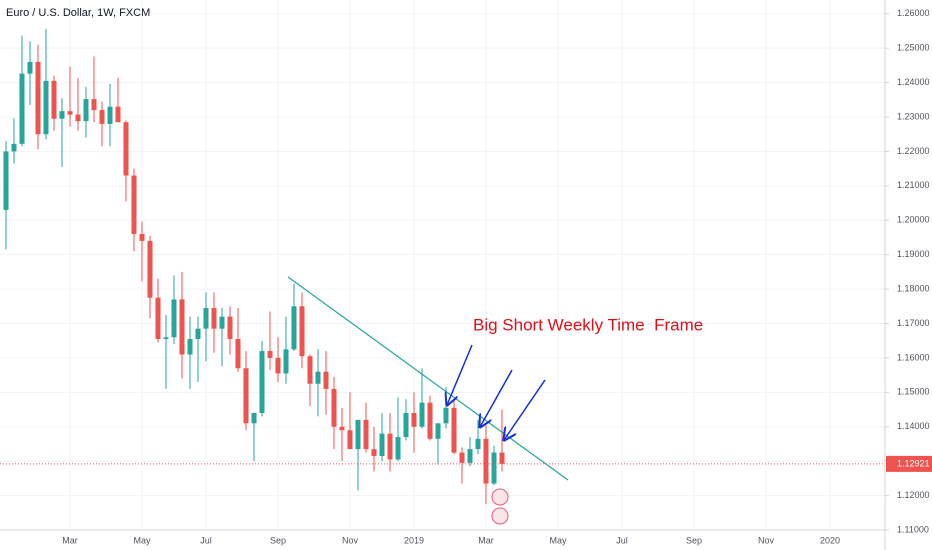 The width and height of the screenshot is (932, 550). I want to click on trend-line, so click(428, 378).